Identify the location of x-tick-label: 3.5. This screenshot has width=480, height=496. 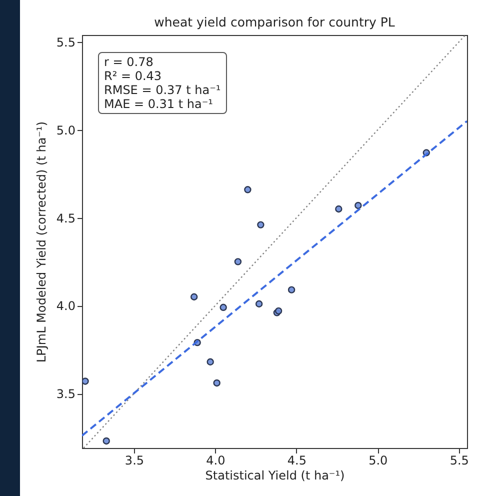
(134, 461).